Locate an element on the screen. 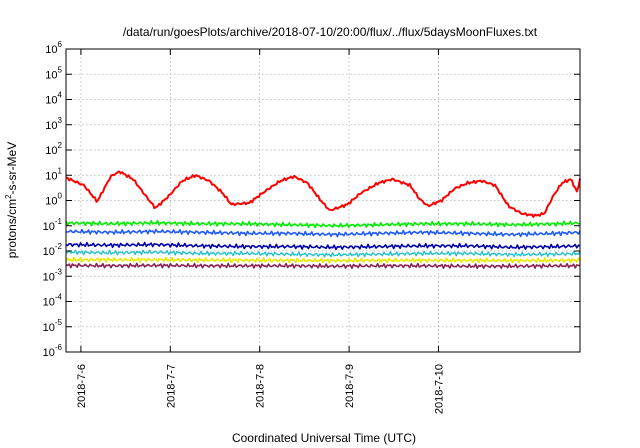  y-tick-label: 10³ is located at coordinates (53, 124).